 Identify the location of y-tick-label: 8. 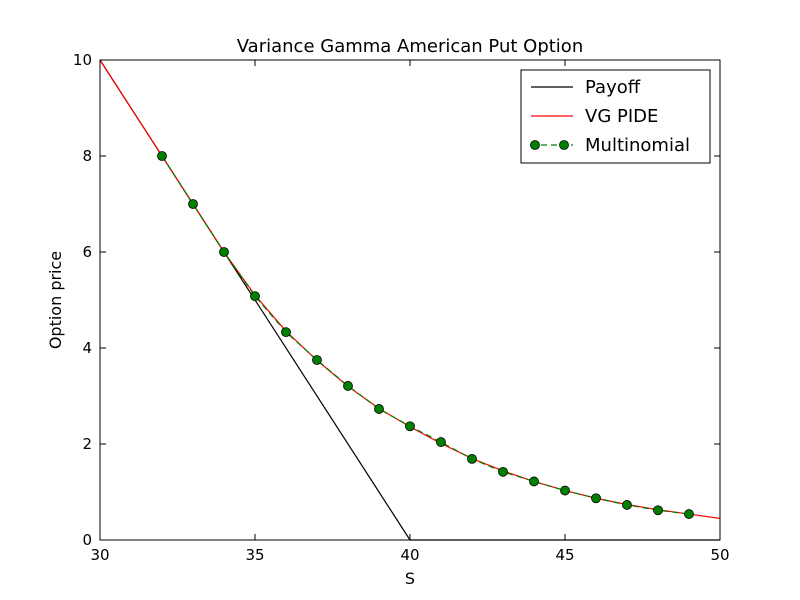
(87, 156).